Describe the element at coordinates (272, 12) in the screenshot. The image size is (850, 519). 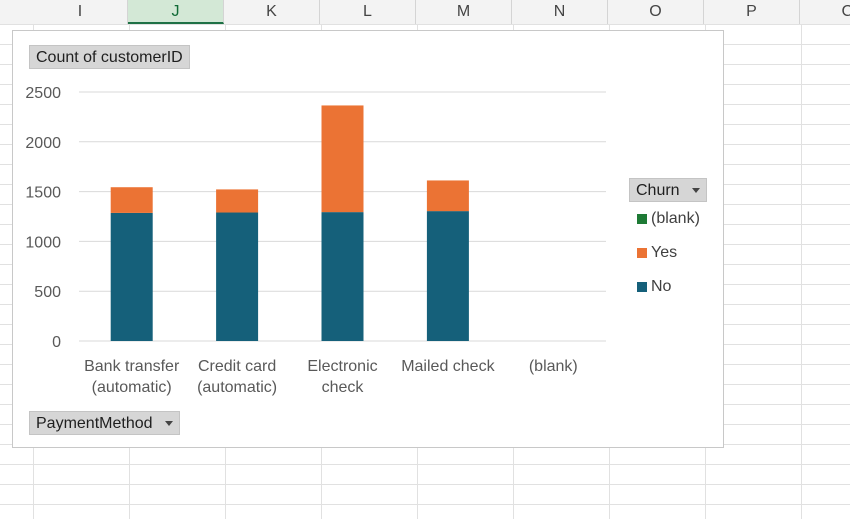
I see `column-header: K` at that location.